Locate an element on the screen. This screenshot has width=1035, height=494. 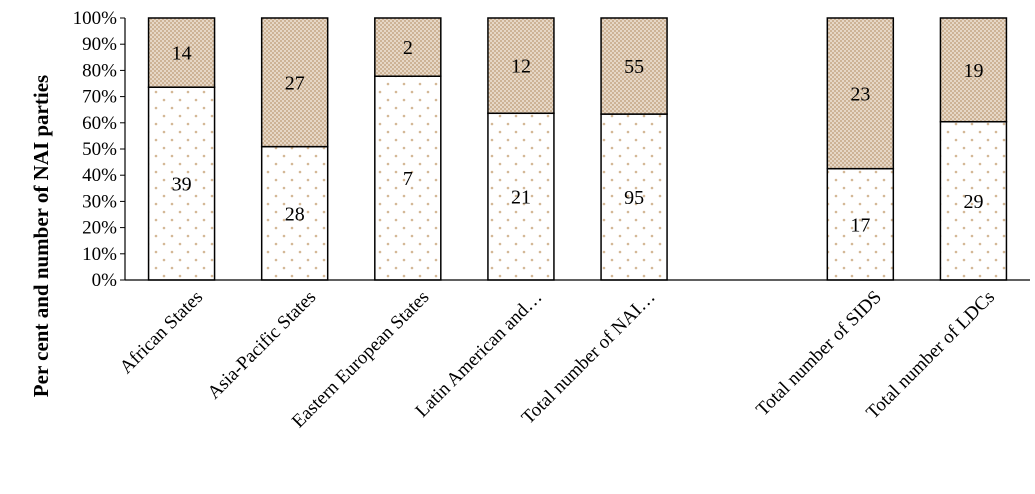
data-label: 2 is located at coordinates (408, 48).